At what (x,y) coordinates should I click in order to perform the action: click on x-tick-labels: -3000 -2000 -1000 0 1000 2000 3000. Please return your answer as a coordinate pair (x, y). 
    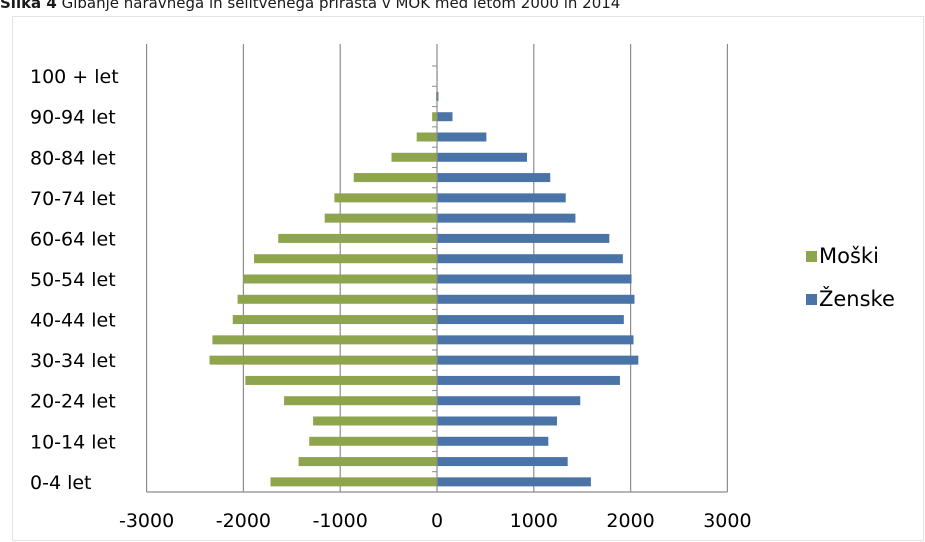
    Looking at the image, I should click on (435, 521).